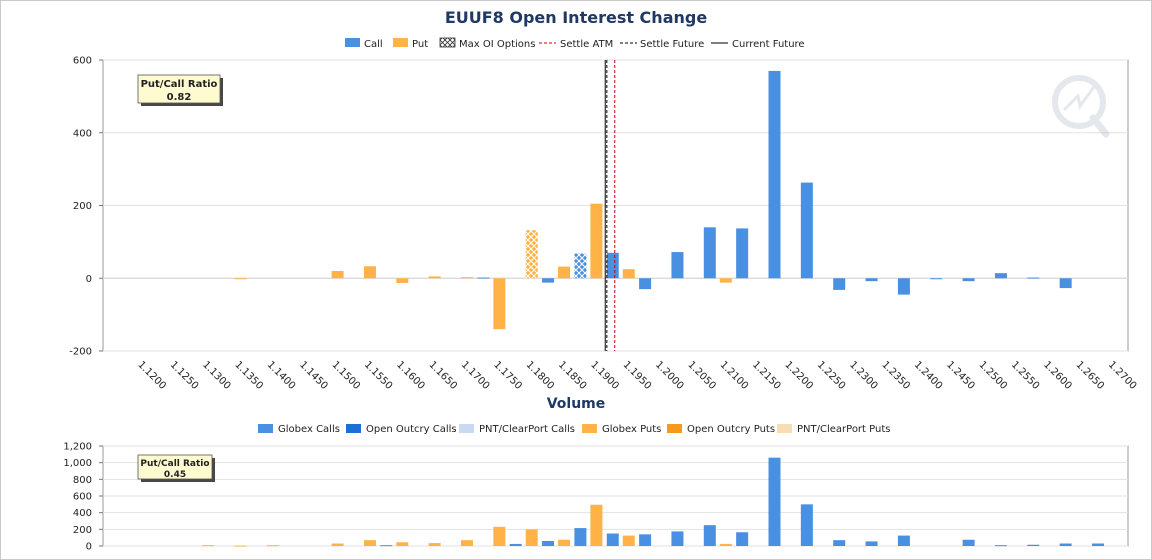  I want to click on legend-swatch-max-oi, so click(447, 42).